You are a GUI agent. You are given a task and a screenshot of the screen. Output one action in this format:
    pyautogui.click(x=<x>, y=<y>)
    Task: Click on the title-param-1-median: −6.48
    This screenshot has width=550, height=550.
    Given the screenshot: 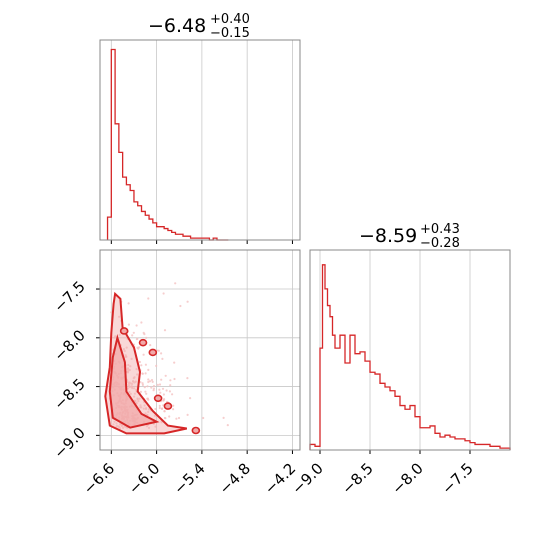 What is the action you would take?
    pyautogui.click(x=177, y=26)
    